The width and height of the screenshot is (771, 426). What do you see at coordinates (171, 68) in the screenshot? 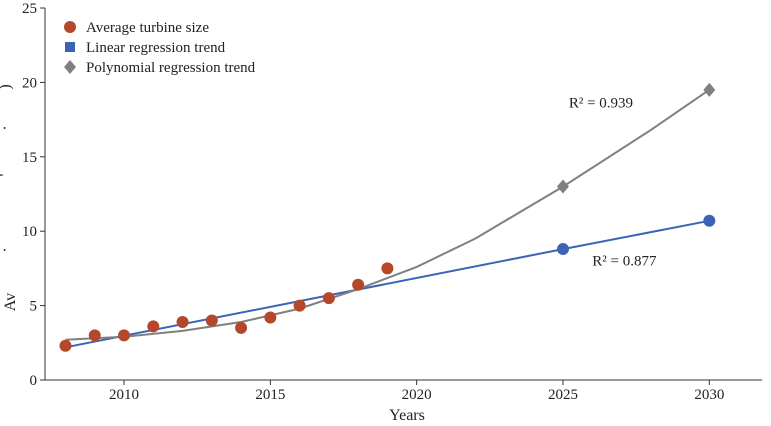
I see `legend-label: Polynomial regression trend` at bounding box center [171, 68].